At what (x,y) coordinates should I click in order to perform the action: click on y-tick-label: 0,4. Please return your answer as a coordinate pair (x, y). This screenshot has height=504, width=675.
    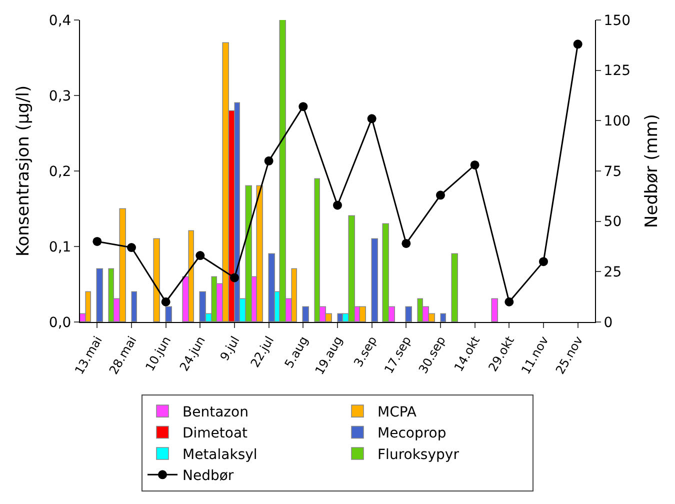
    Looking at the image, I should click on (60, 20).